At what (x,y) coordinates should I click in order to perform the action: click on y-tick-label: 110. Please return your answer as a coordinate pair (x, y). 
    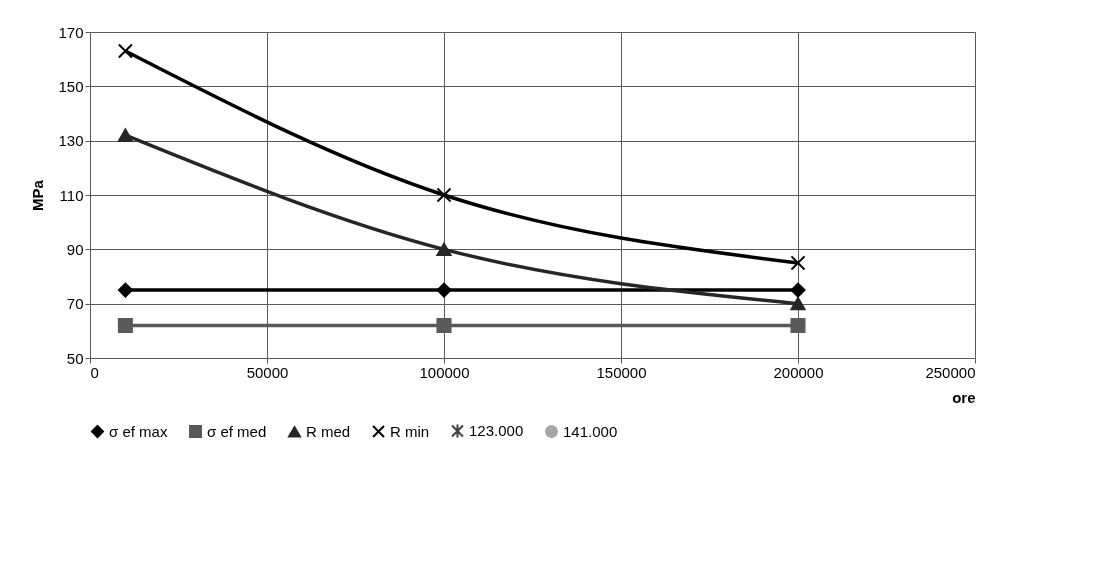
    Looking at the image, I should click on (71, 195).